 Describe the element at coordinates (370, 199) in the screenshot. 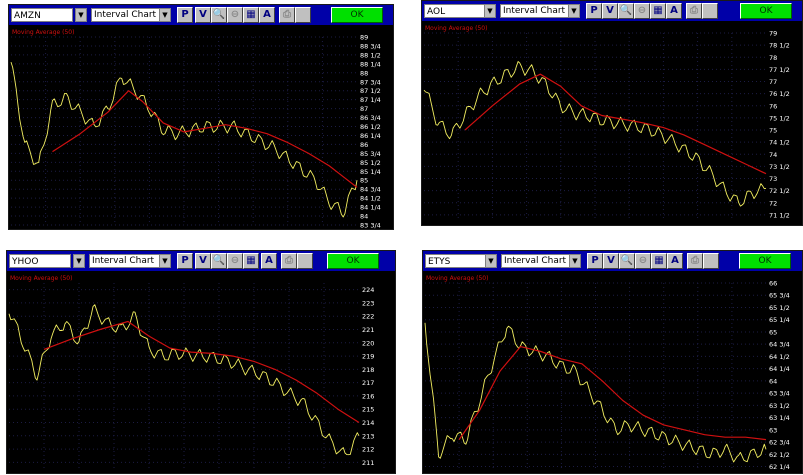

I see `y-tick-label: 84 1/2` at that location.